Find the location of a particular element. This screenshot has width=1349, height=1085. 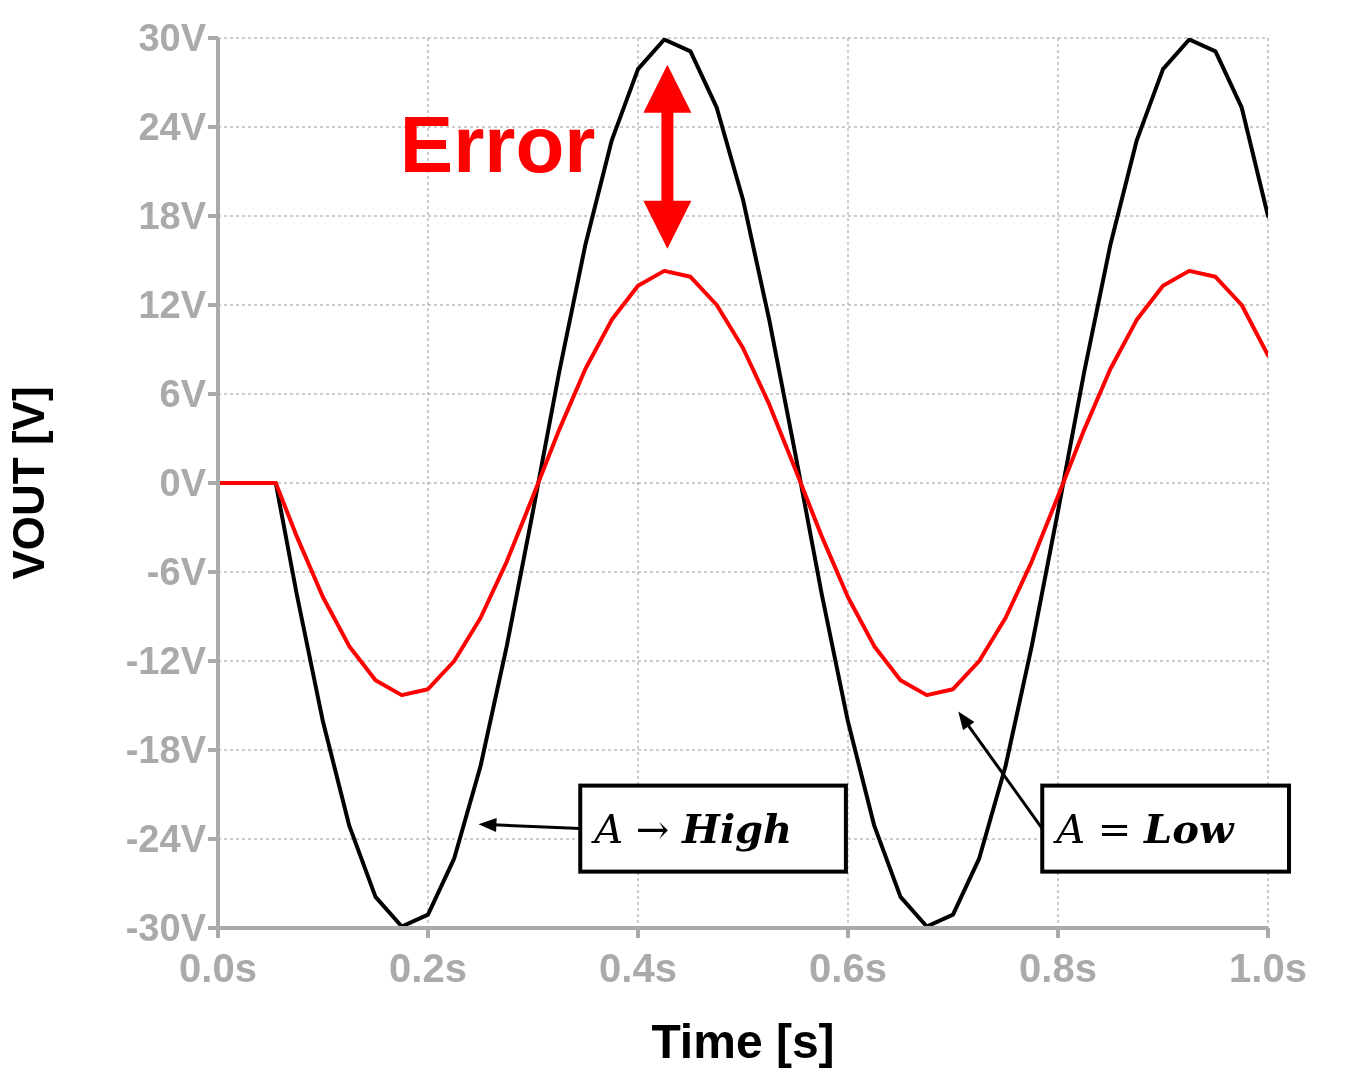

annotation: A = Low is located at coordinates (1143, 828).